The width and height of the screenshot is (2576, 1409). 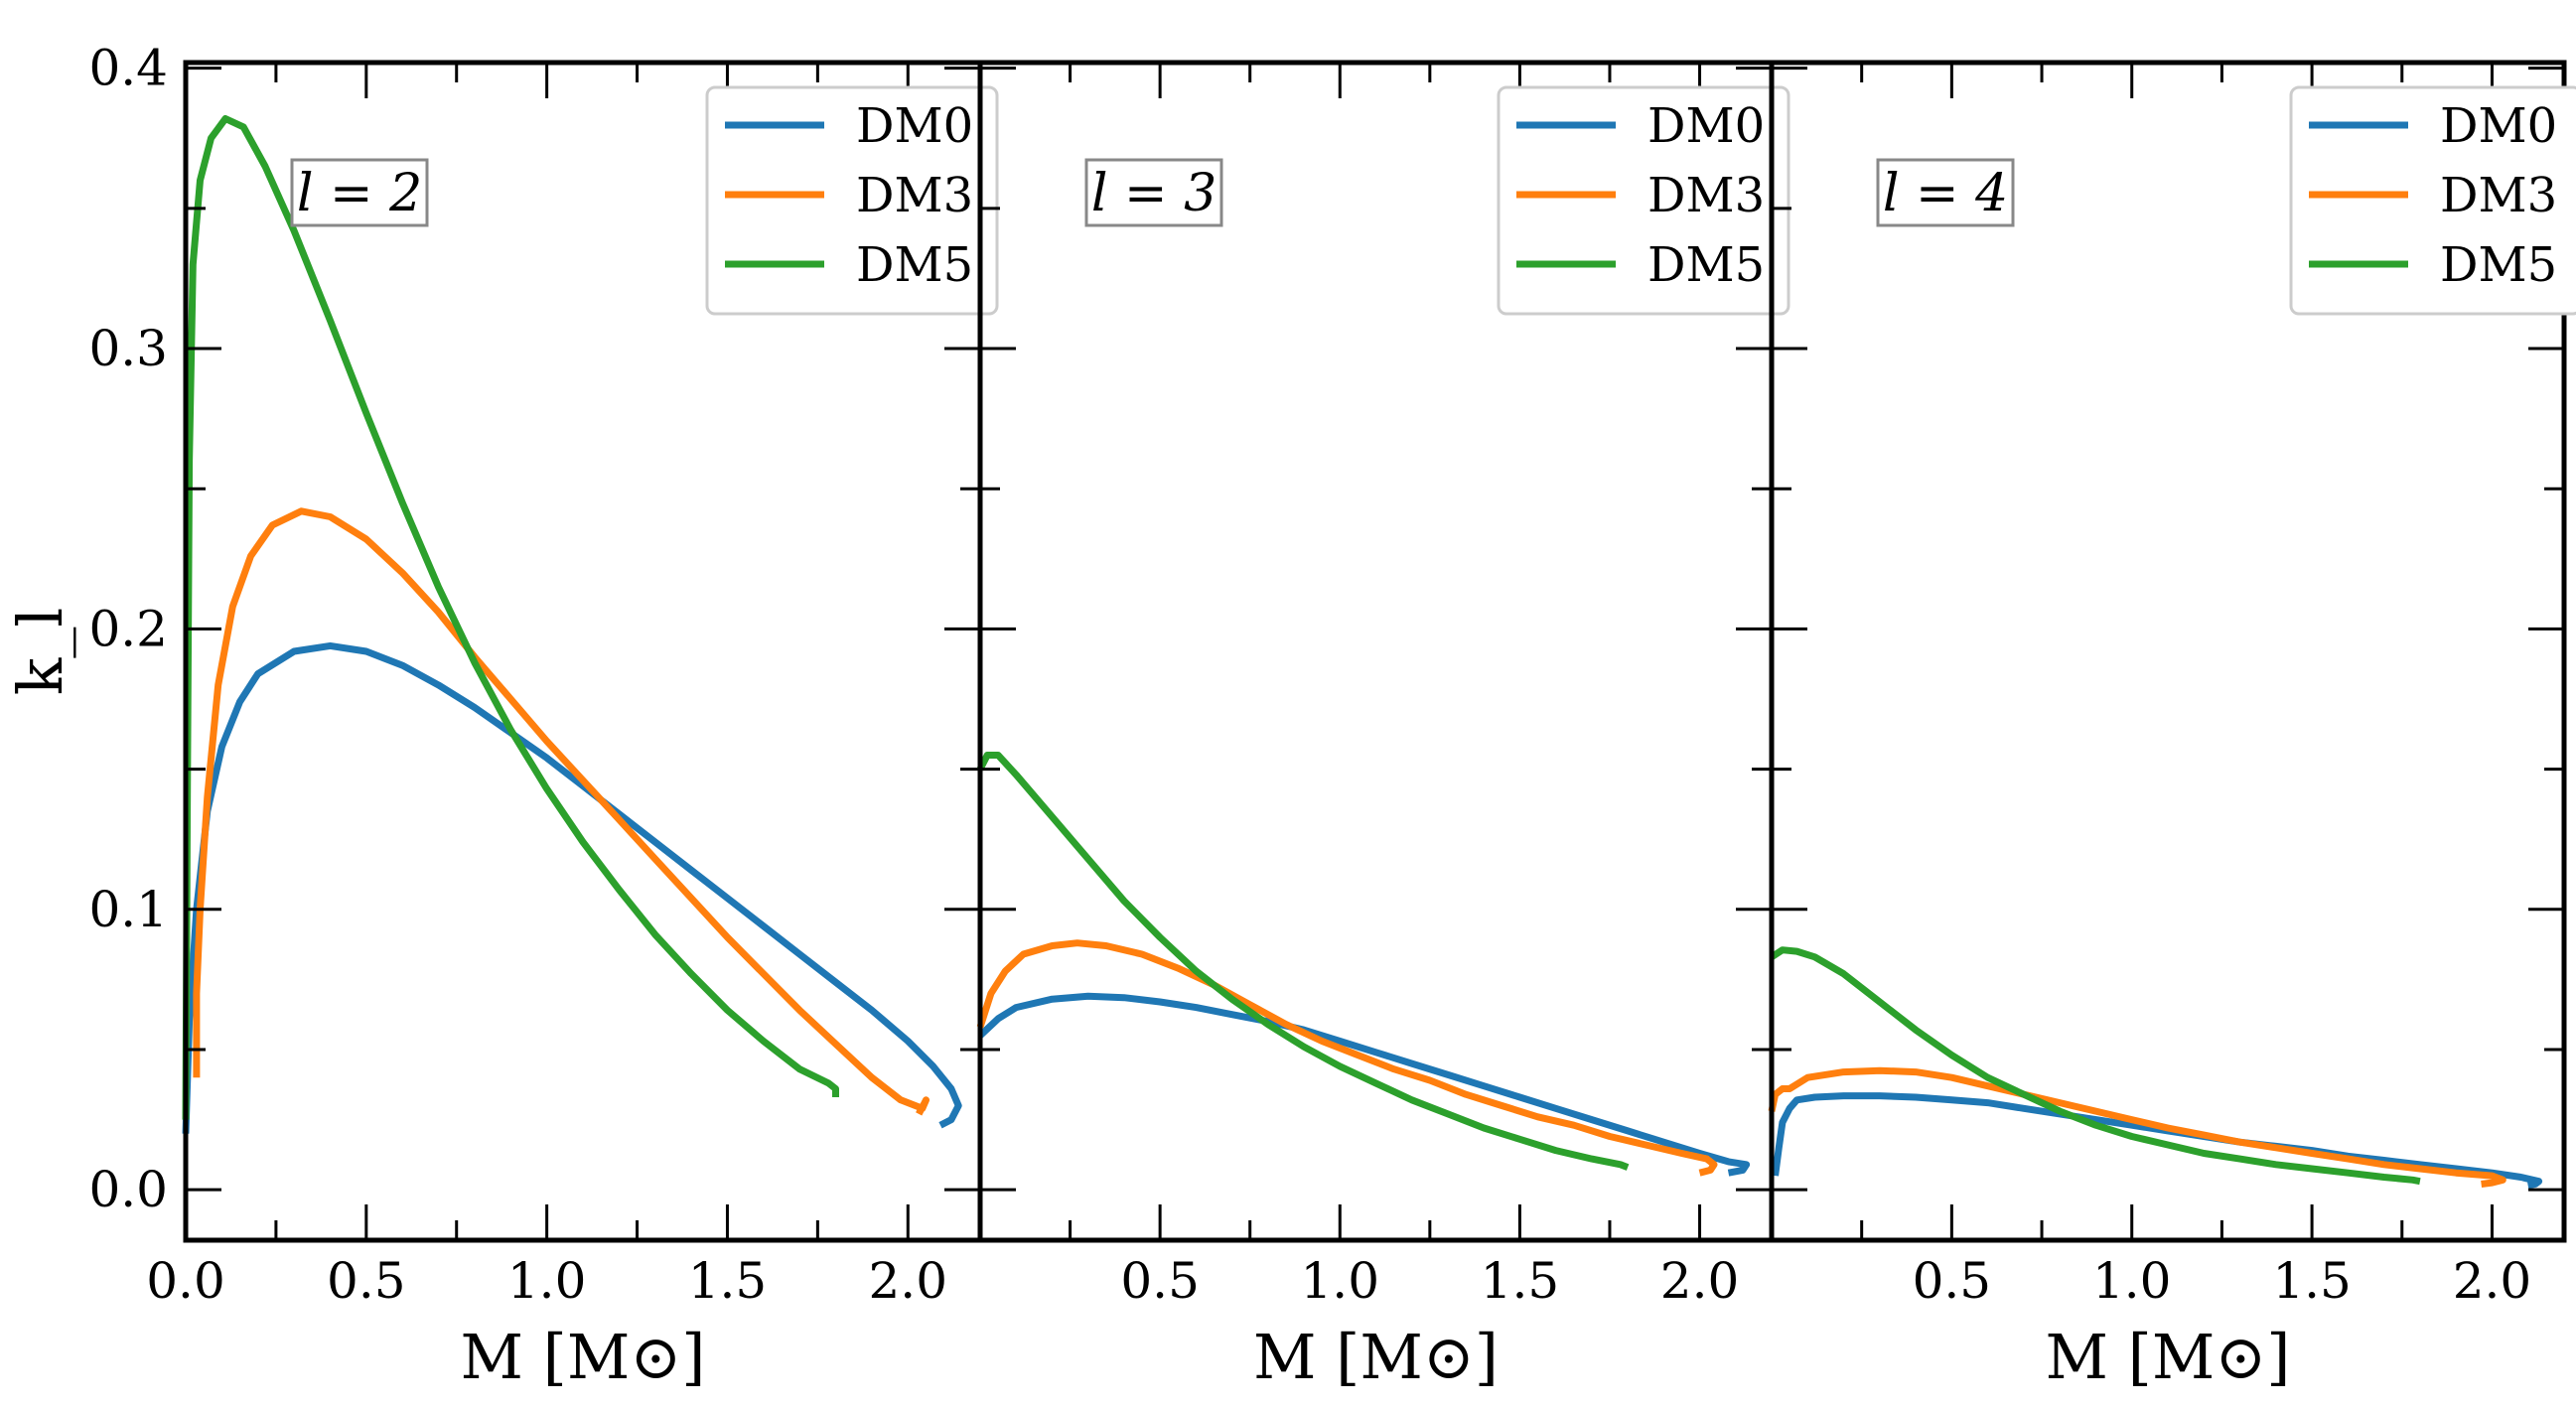 I want to click on y-tick-label: 0.2, so click(x=128, y=628).